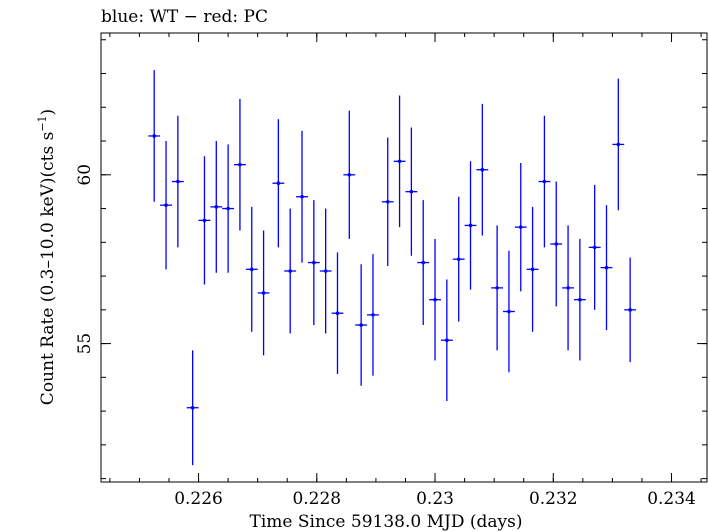 The image size is (709, 532). Describe the element at coordinates (386, 522) in the screenshot. I see `x-axis-title: Time Since 59138.0 MJD (days)` at that location.